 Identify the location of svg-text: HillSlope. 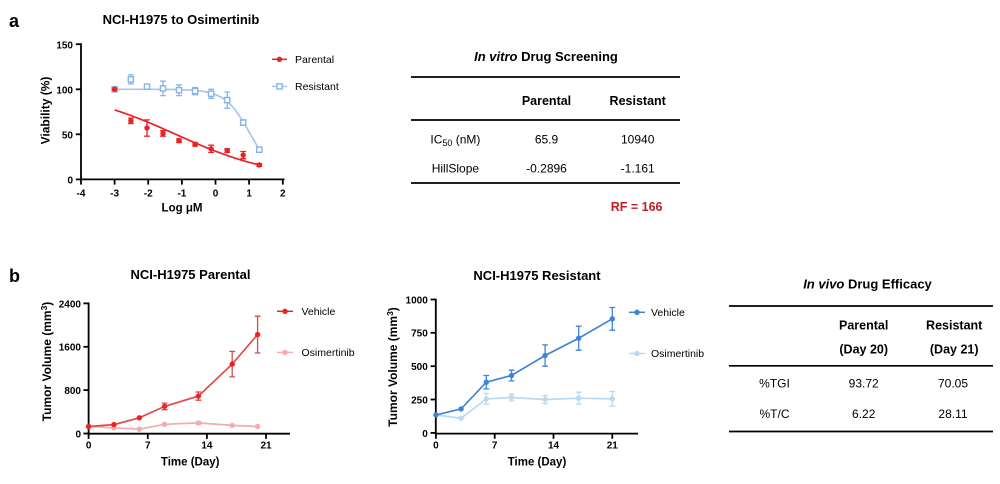
(456, 169).